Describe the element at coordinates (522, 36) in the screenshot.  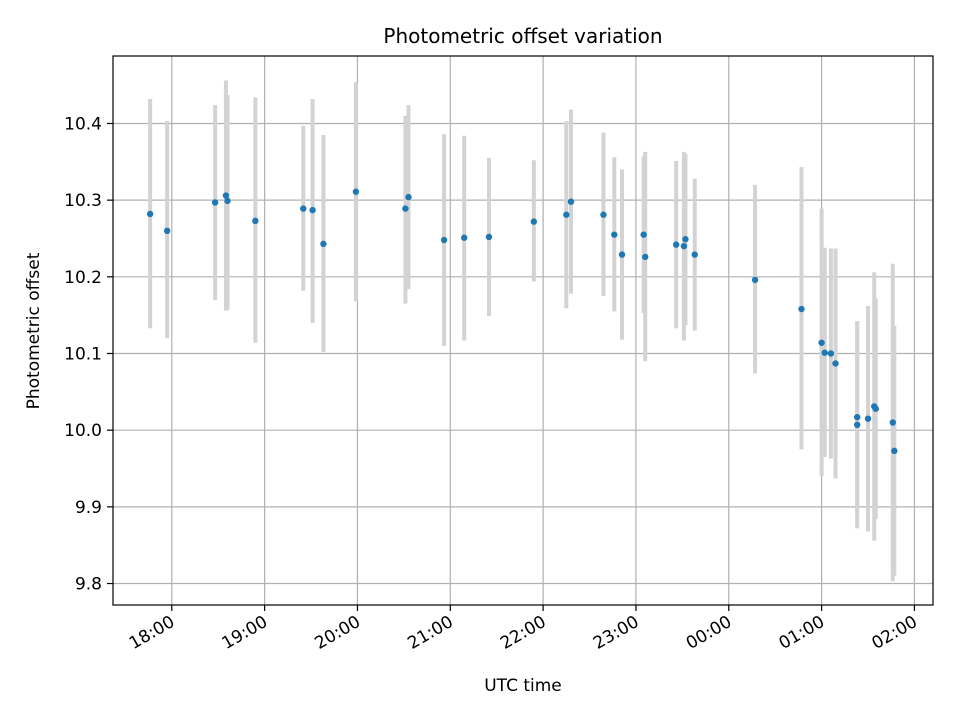
I see `chart-title: Photometric offset variation` at that location.